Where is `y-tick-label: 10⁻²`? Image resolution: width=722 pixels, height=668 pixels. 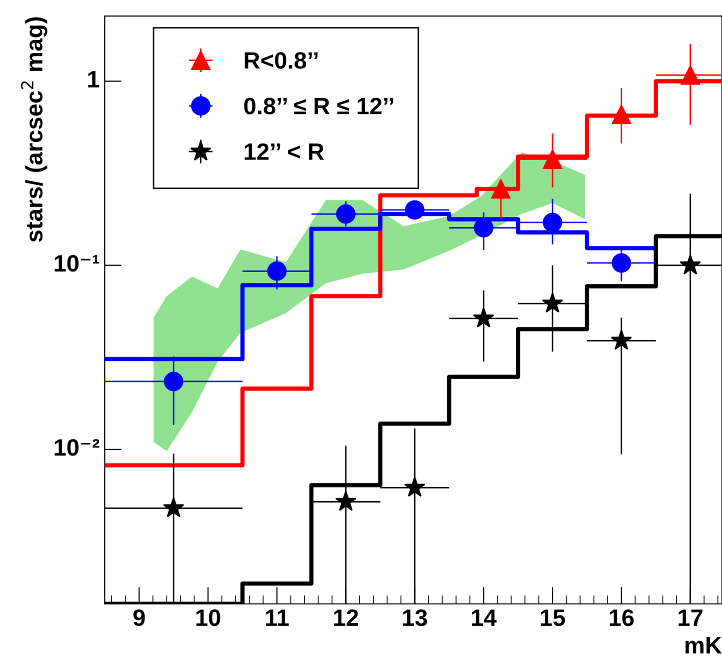
y-tick-label: 10⁻² is located at coordinates (77, 447).